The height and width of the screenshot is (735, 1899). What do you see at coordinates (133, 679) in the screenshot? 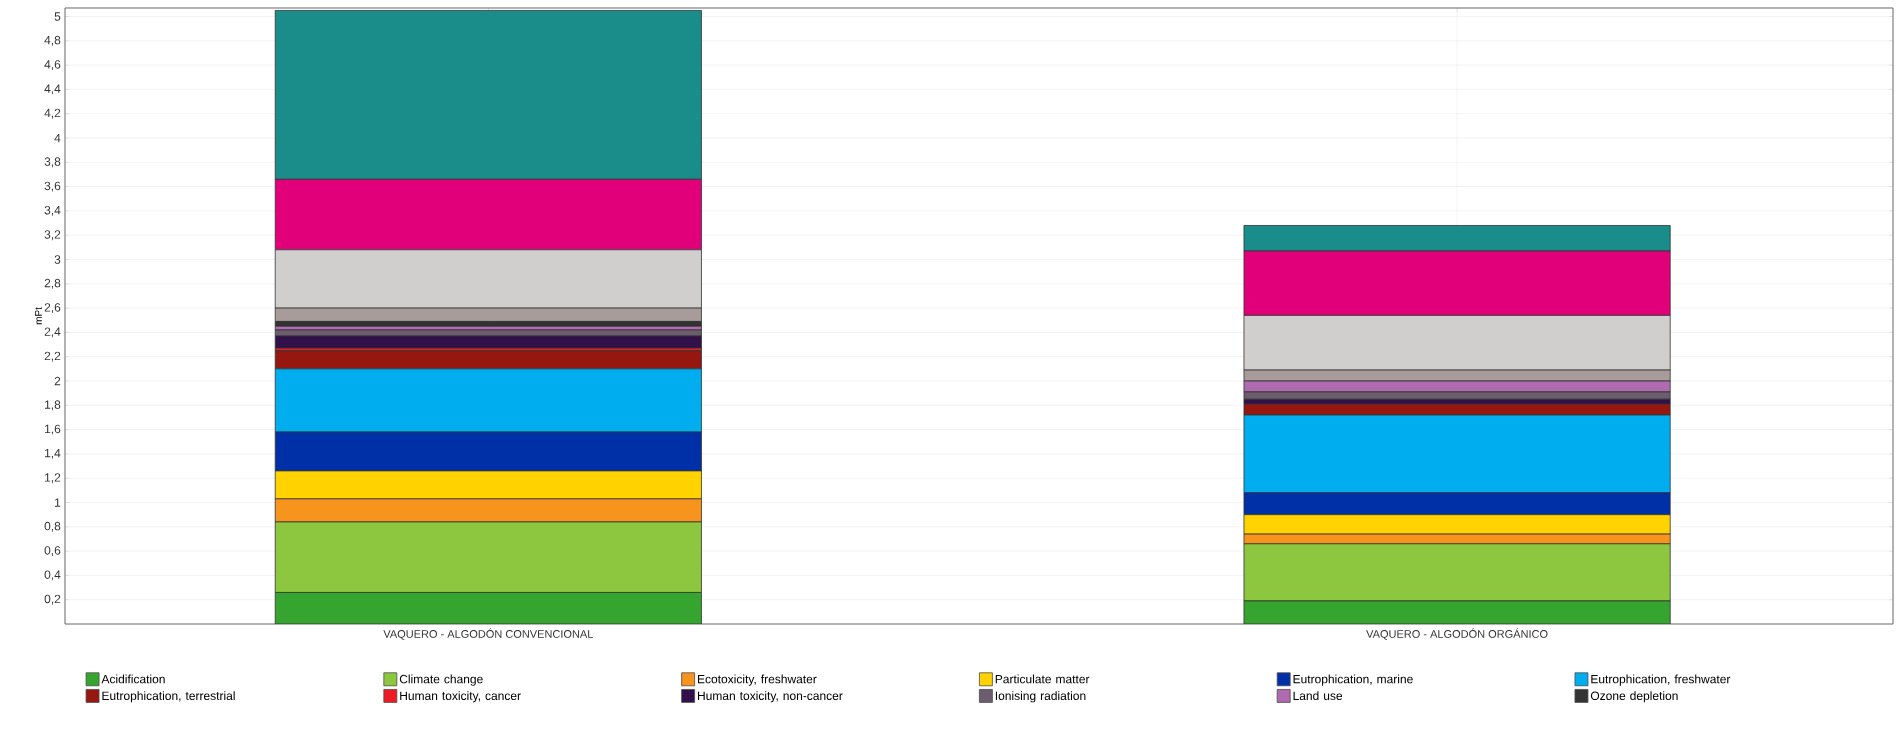
I see `legend-label: Acidification` at bounding box center [133, 679].